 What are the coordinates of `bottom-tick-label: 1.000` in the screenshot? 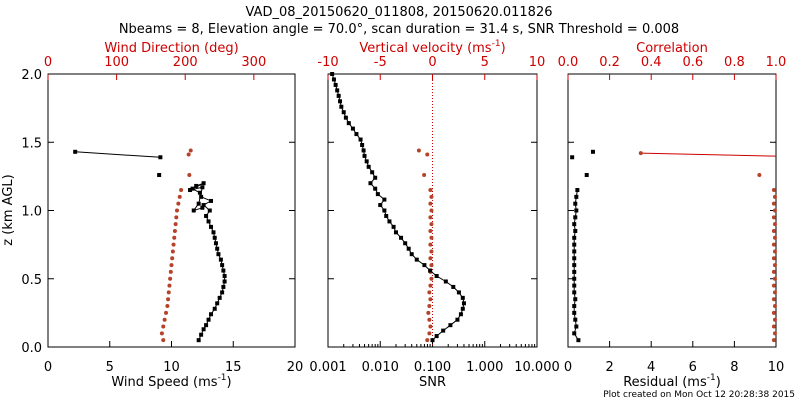 It's located at (484, 367).